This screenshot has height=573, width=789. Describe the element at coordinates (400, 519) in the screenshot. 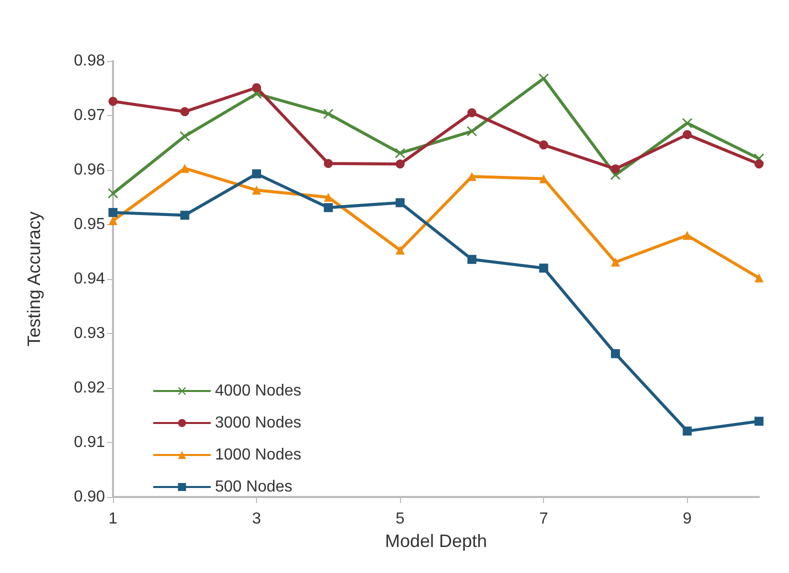

I see `x-tick-label: 5` at that location.